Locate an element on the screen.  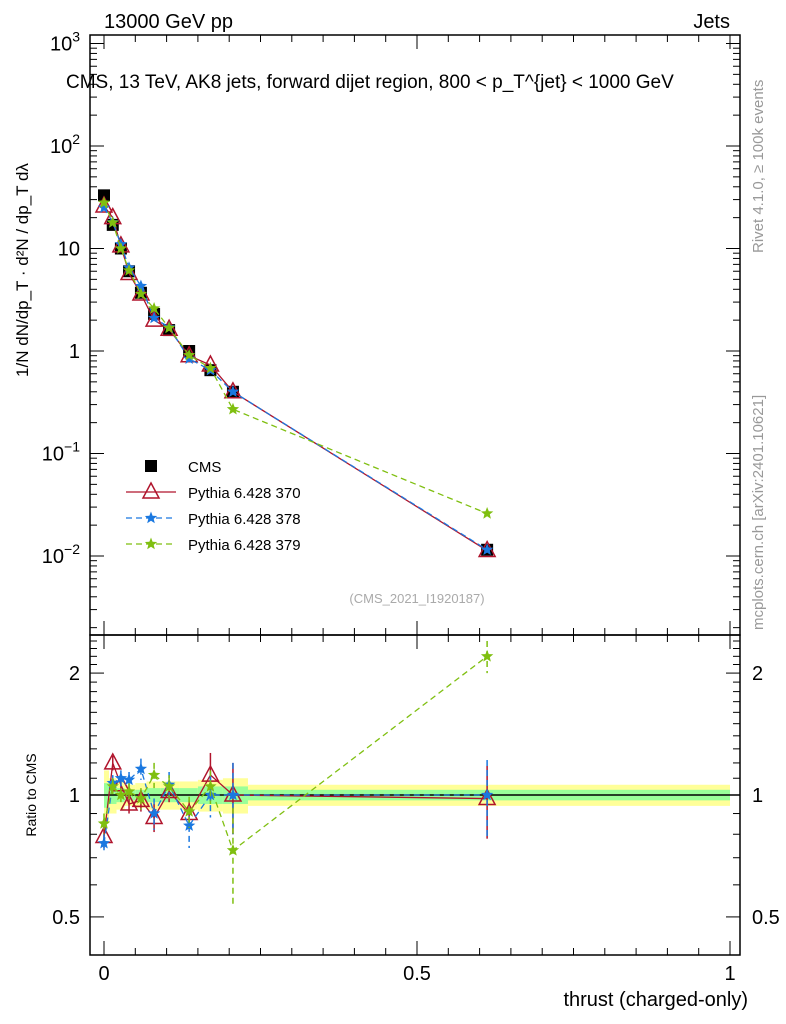
y-tick-label: 10² is located at coordinates (65, 144).